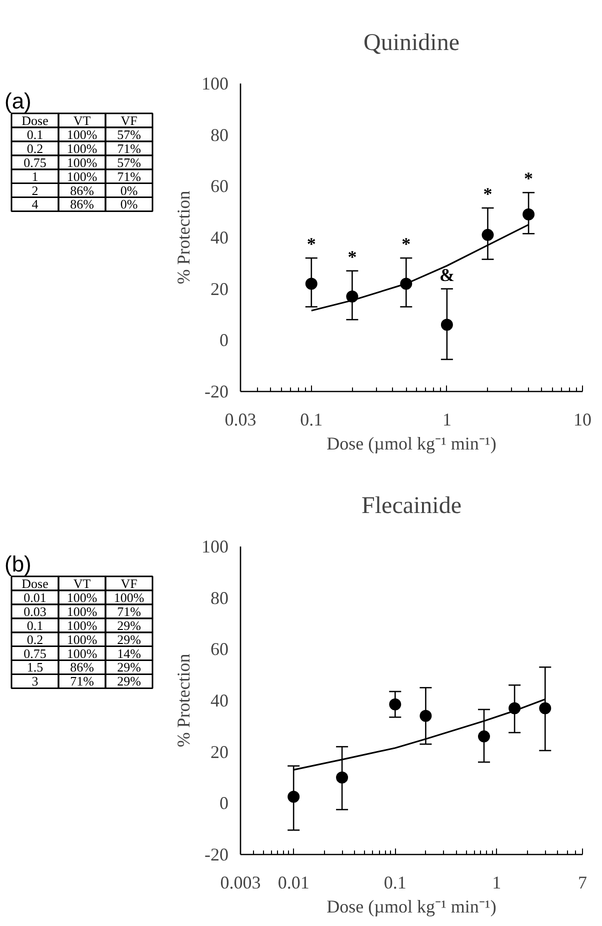 Image resolution: width=602 pixels, height=926 pixels. I want to click on annotation: &, so click(446, 274).